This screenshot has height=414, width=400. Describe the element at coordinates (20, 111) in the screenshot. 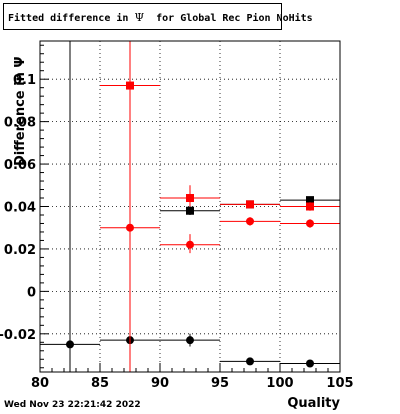

I see `y-axis-label: Difference in Ψ` at that location.